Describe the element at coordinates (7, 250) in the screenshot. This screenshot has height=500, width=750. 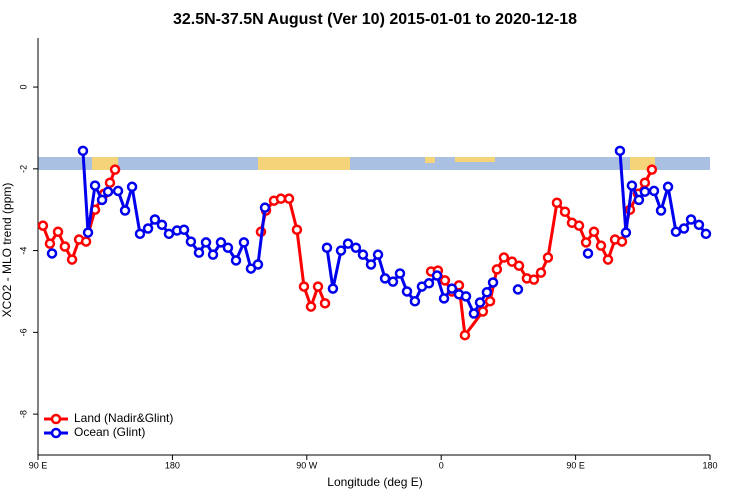
I see `y-axis-label: XCO2 - MLO trend (ppm)` at that location.